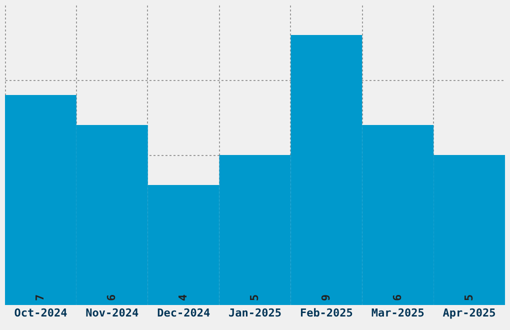 The height and width of the screenshot is (330, 510). I want to click on data-label: 4, so click(183, 297).